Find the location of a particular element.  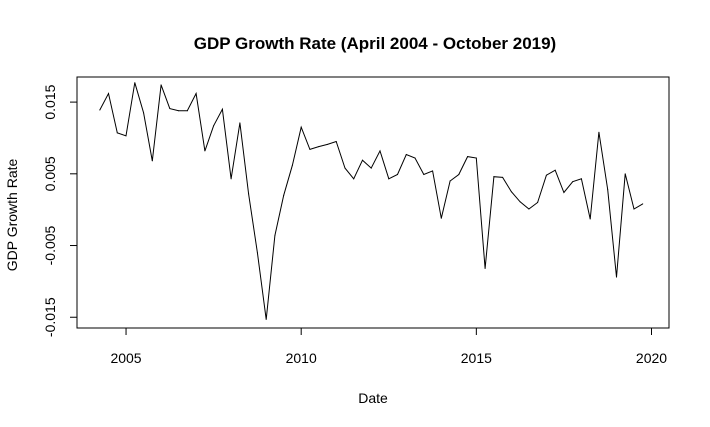

y-tick-label: -0.005 is located at coordinates (50, 245).